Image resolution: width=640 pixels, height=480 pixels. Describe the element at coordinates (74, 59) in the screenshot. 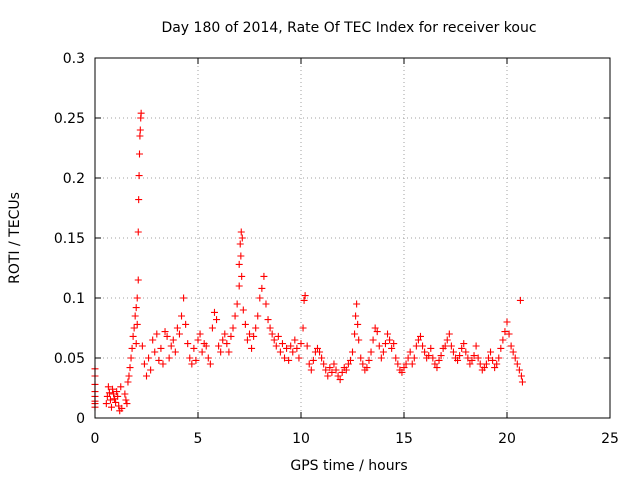

I see `y-tick-label: 0.3` at that location.